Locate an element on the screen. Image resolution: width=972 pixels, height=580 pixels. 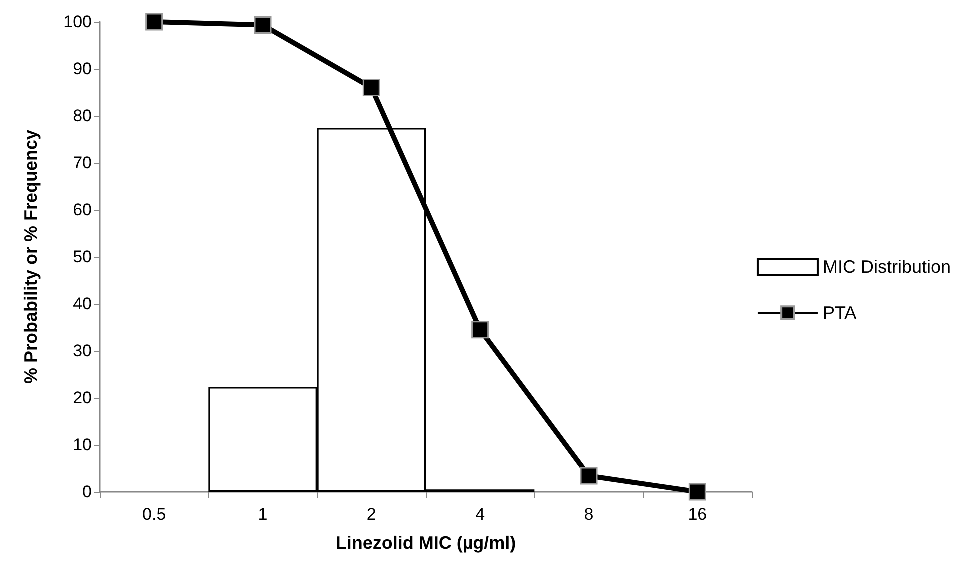
x-tick-label: 16 is located at coordinates (698, 514).